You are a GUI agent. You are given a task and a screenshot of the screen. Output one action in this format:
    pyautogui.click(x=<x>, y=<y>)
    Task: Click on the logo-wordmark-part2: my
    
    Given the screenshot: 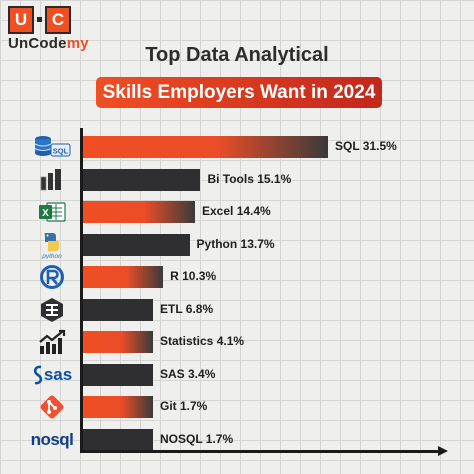 What is the action you would take?
    pyautogui.click(x=77, y=43)
    